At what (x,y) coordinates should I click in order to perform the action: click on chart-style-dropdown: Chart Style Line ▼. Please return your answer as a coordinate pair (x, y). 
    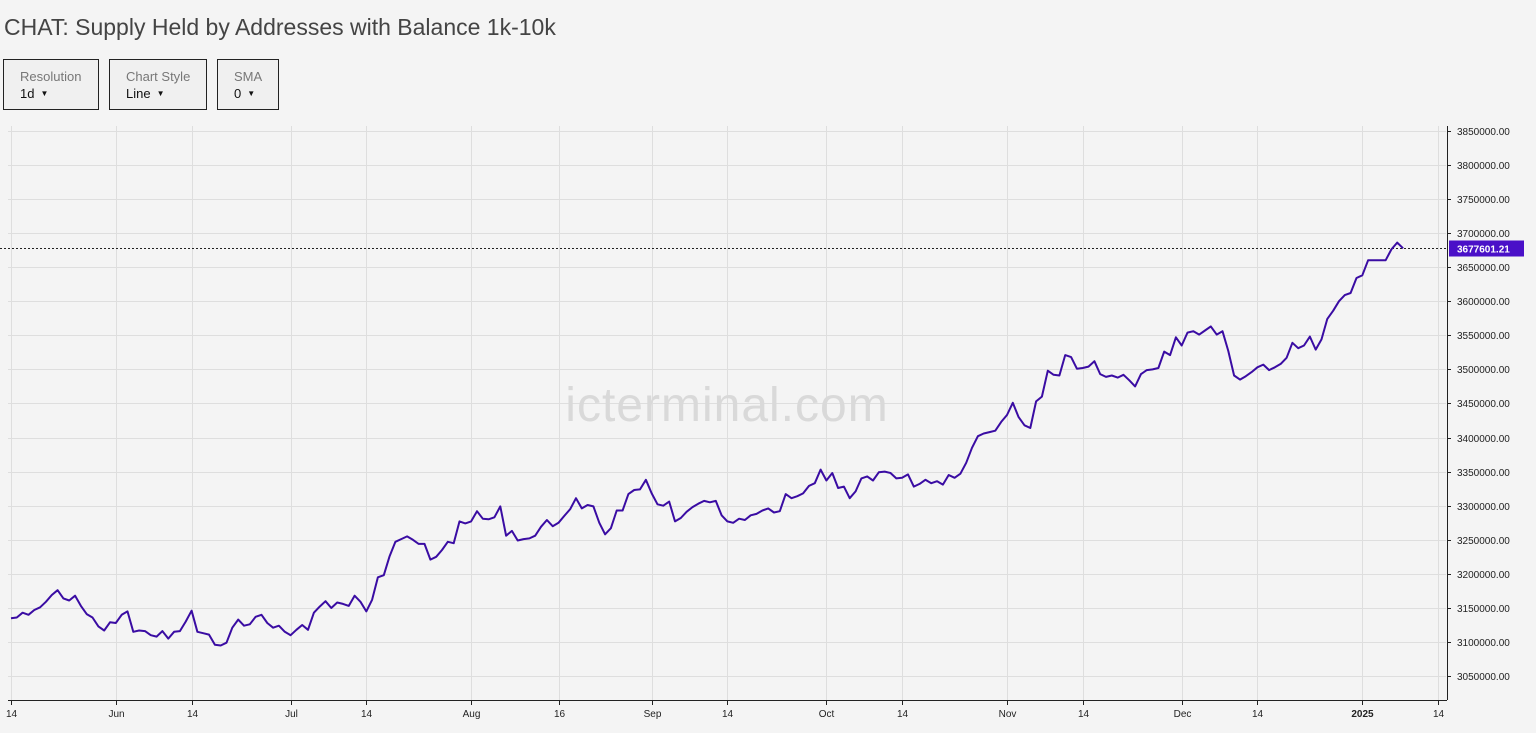
    Looking at the image, I should click on (158, 84).